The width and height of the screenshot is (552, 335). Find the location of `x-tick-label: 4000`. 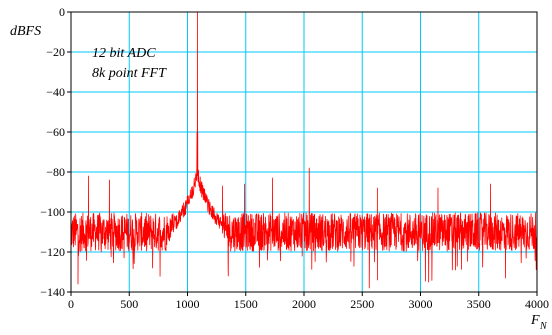

x-tick-label: 4000 is located at coordinates (537, 304).